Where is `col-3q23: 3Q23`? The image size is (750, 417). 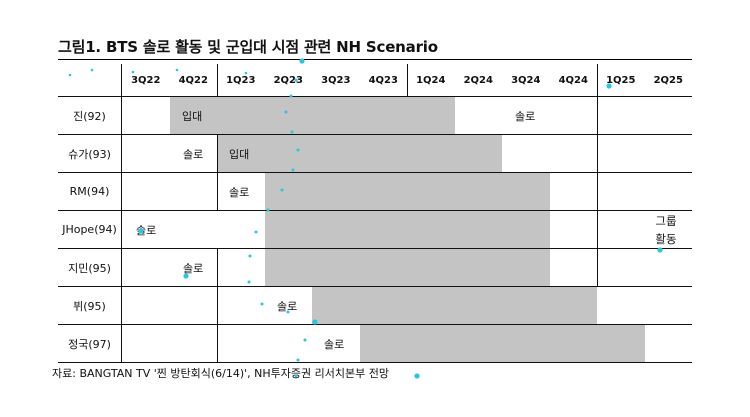
col-3q23: 3Q23 is located at coordinates (336, 80).